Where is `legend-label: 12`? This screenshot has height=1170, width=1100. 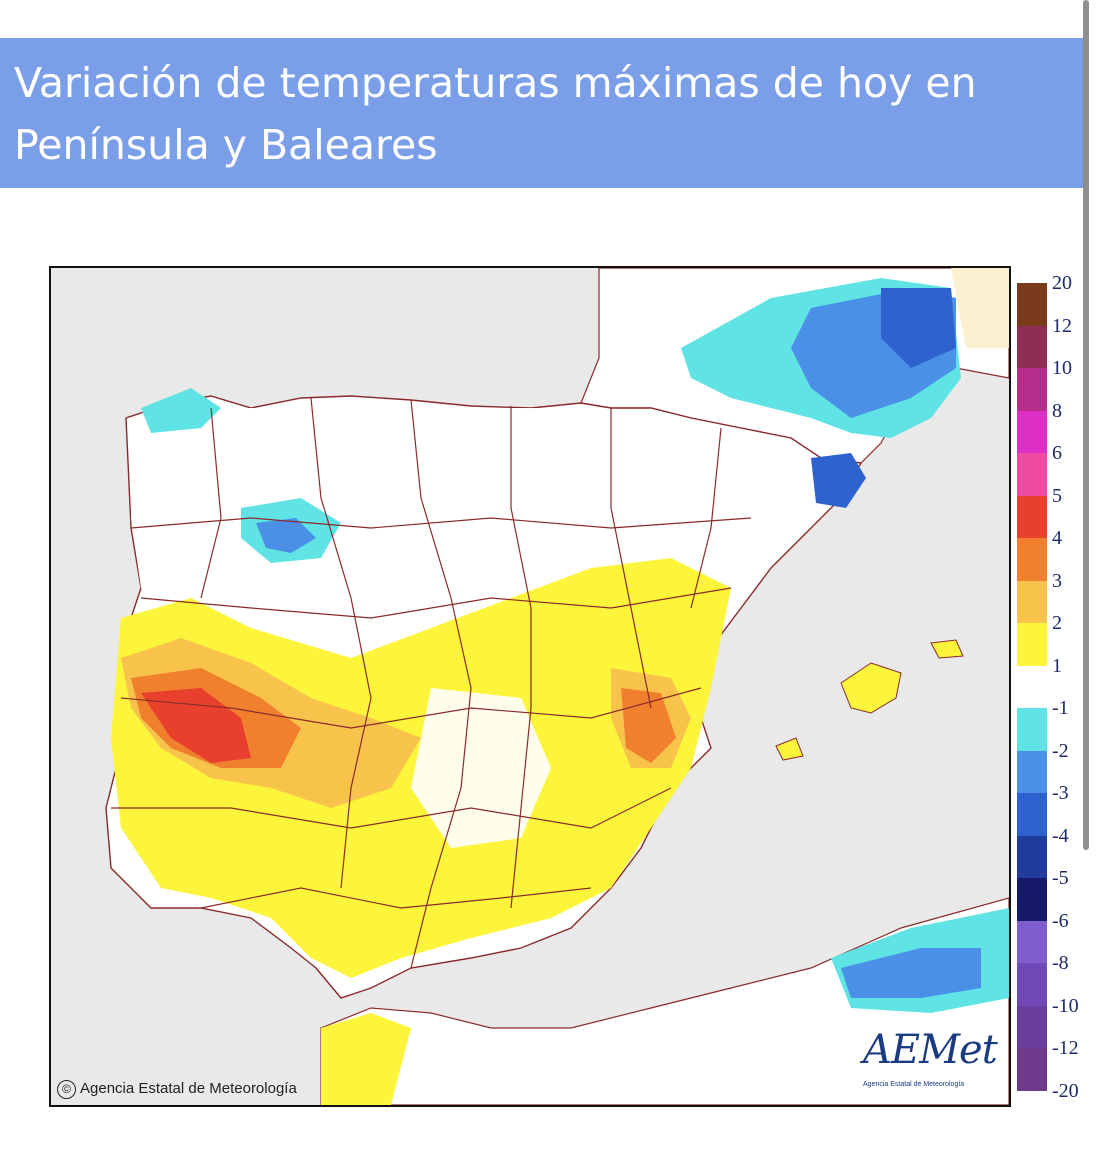
legend-label: 12 is located at coordinates (1062, 325).